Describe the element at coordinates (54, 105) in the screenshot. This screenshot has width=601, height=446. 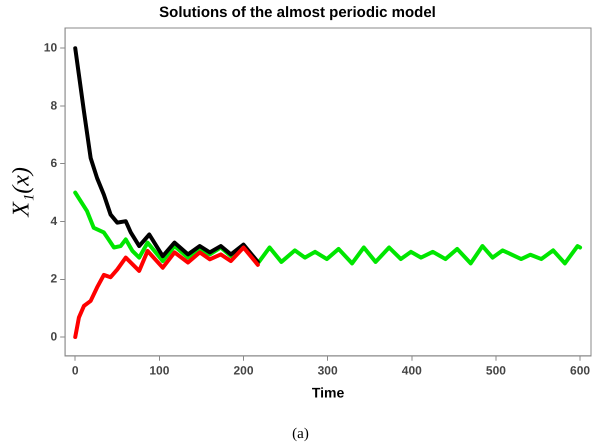
I see `y-tick-label: 8` at that location.